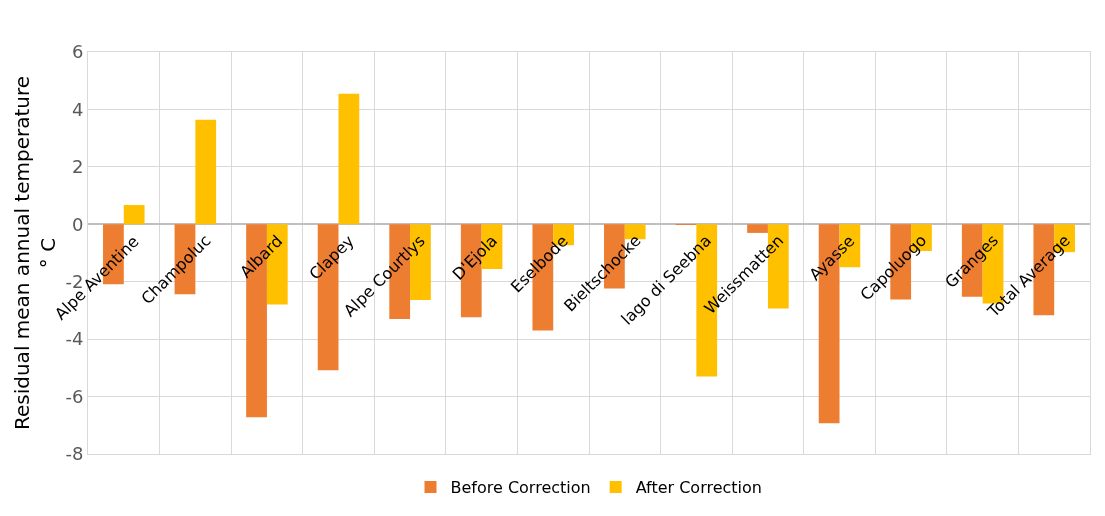 Image resolution: width=1105 pixels, height=516 pixels. What do you see at coordinates (74, 339) in the screenshot?
I see `y-tick-label: -4` at bounding box center [74, 339].